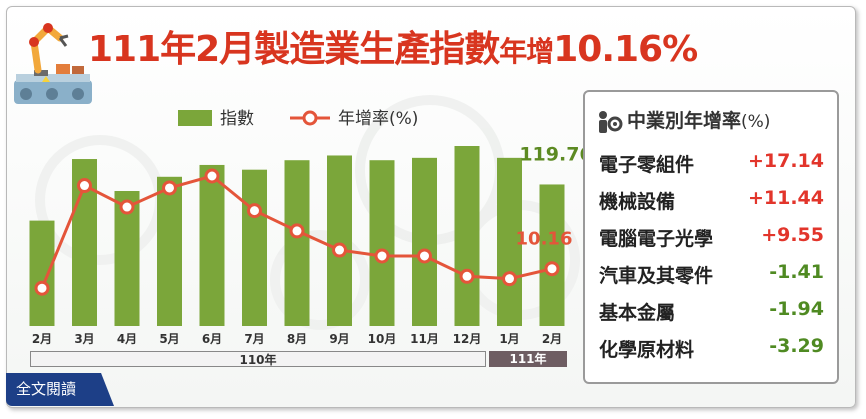  What do you see at coordinates (611, 121) in the screenshot?
I see `worker-gear-icon` at bounding box center [611, 121].